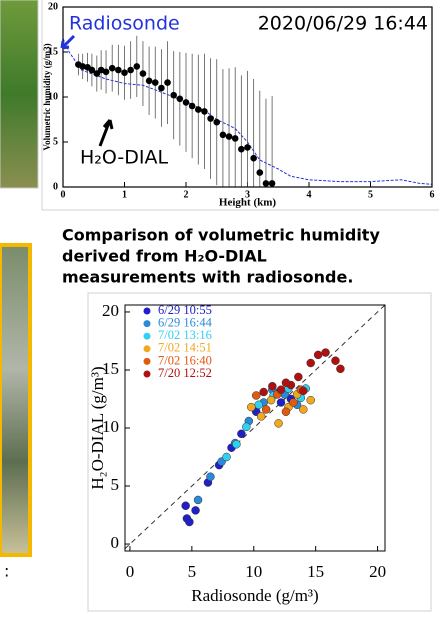 Image resolution: width=439 pixels, height=620 pixels. Describe the element at coordinates (377, 571) in the screenshot. I see `x-tick-label: 20` at that location.